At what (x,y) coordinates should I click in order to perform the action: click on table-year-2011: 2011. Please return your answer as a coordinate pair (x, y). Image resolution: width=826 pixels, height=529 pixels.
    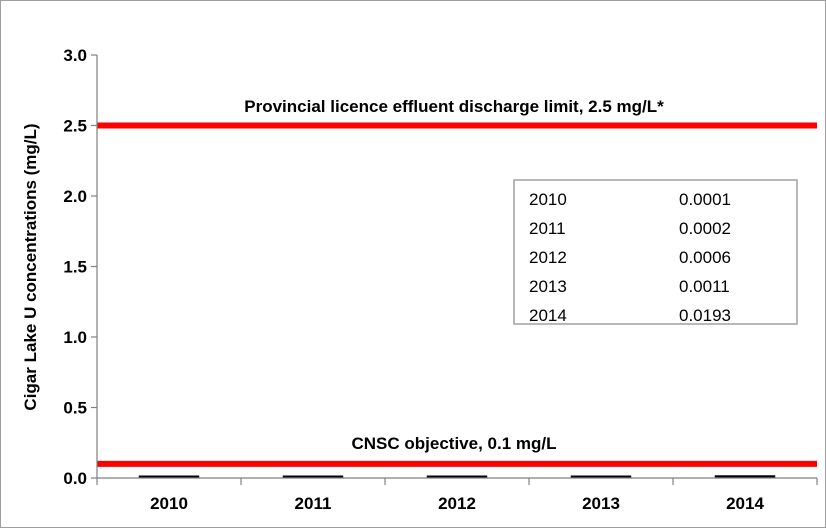
    Looking at the image, I should click on (547, 228).